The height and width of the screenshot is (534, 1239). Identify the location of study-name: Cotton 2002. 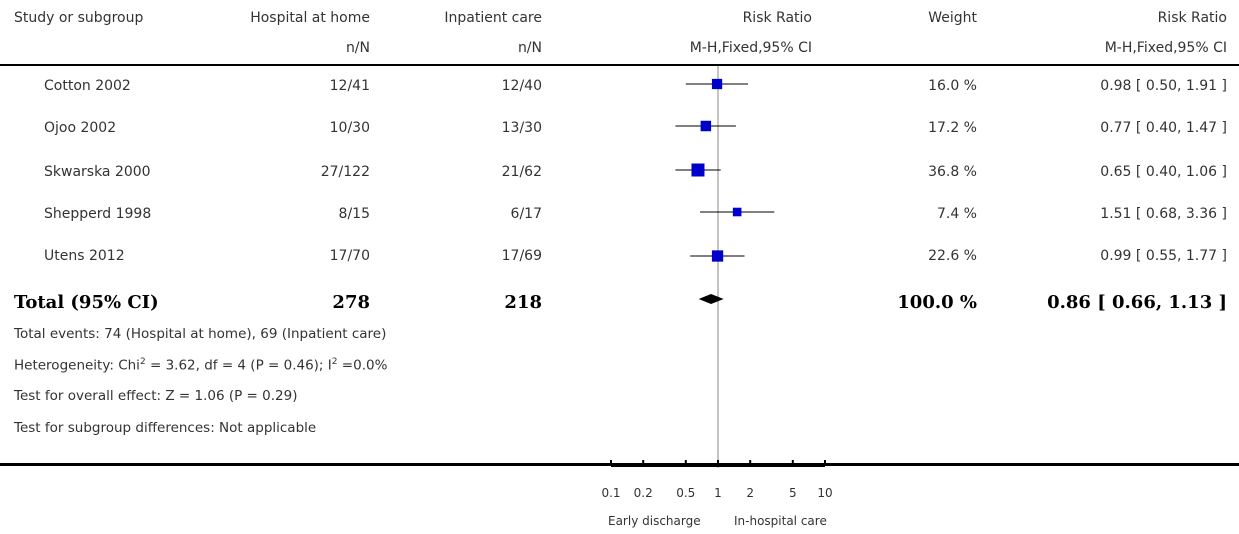
(87, 86).